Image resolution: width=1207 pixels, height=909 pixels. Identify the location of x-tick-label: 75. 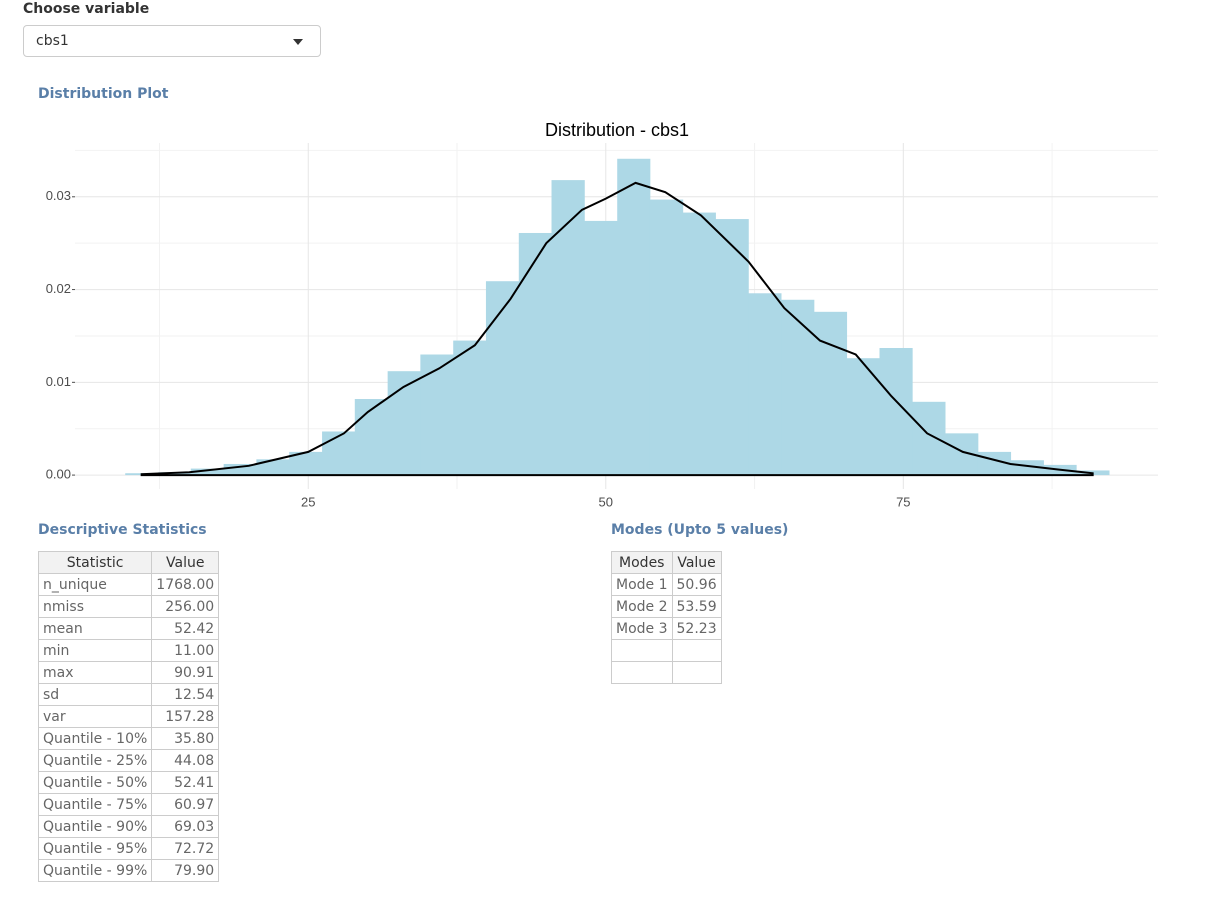
(903, 501).